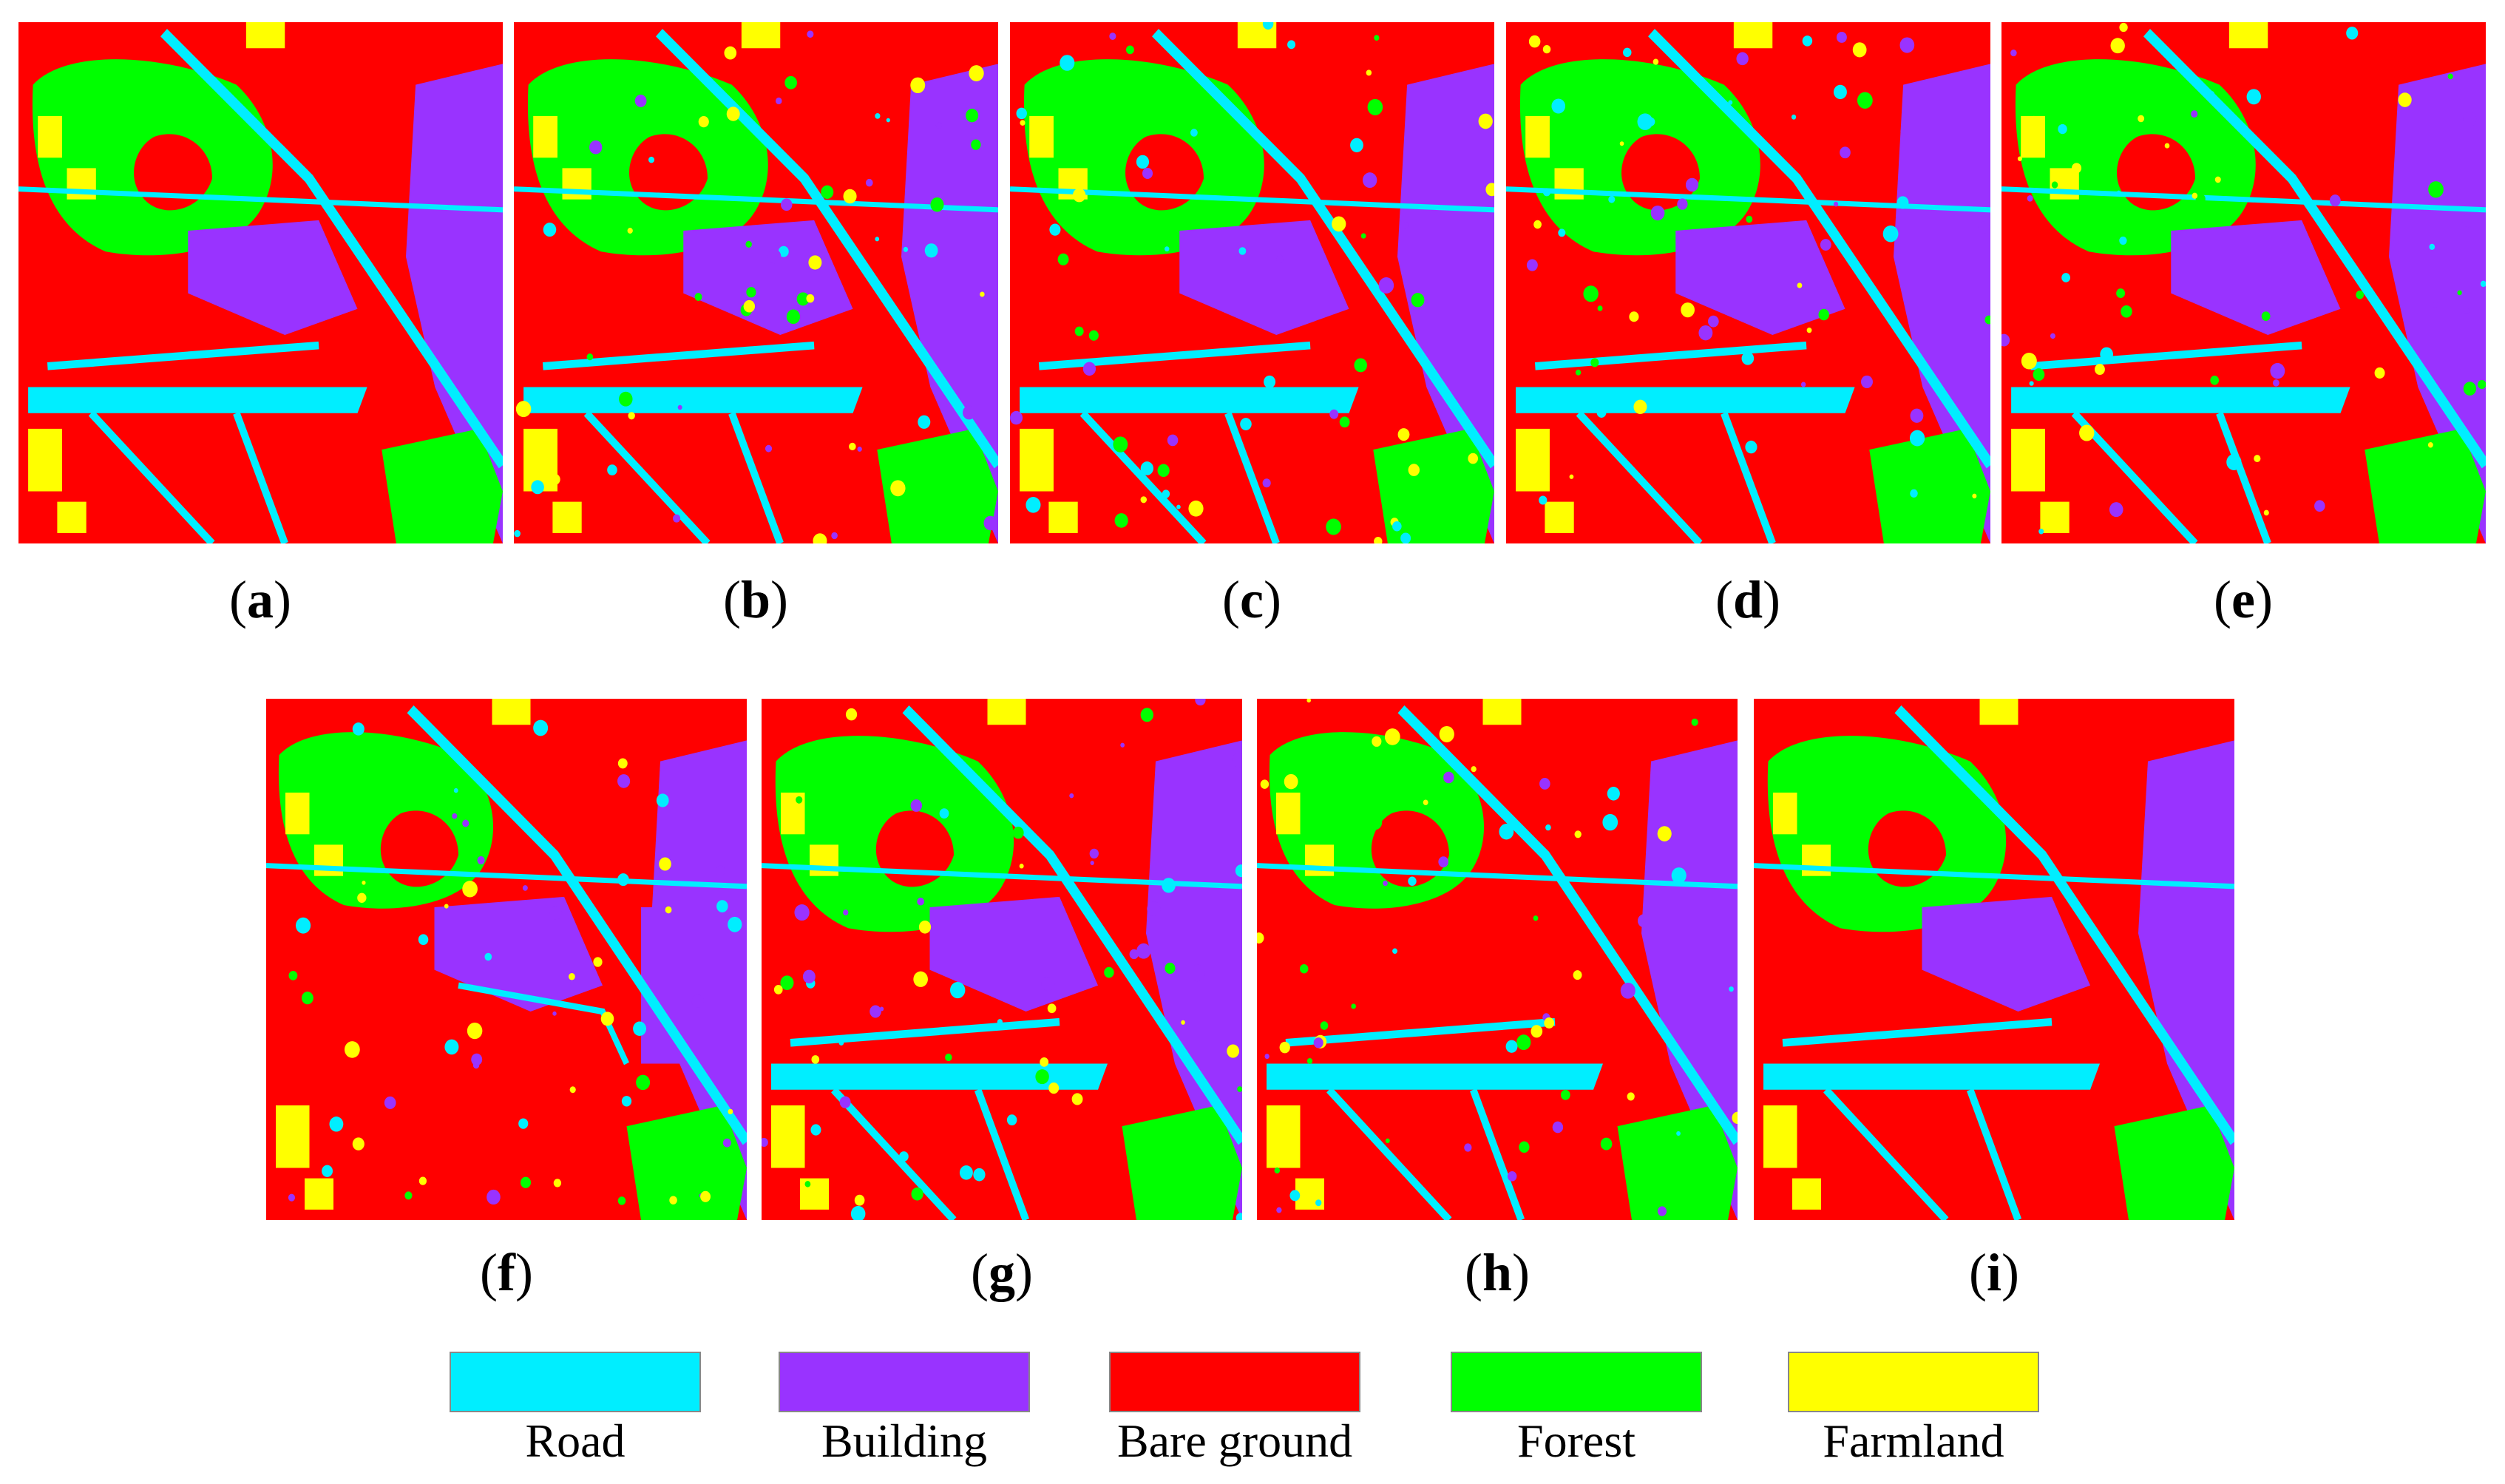 The height and width of the screenshot is (1484, 2505). What do you see at coordinates (1002, 960) in the screenshot?
I see `map-panel-g` at bounding box center [1002, 960].